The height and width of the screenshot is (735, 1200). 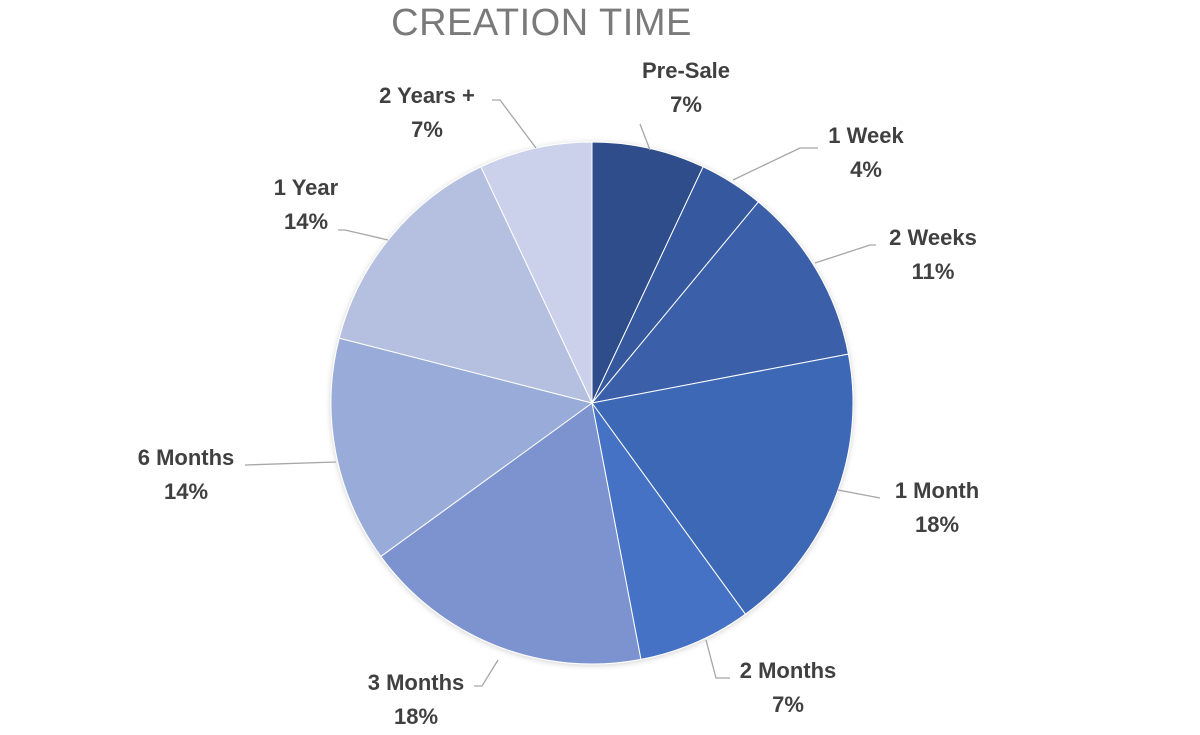 What do you see at coordinates (541, 23) in the screenshot?
I see `chart-title: CREATION TIME` at bounding box center [541, 23].